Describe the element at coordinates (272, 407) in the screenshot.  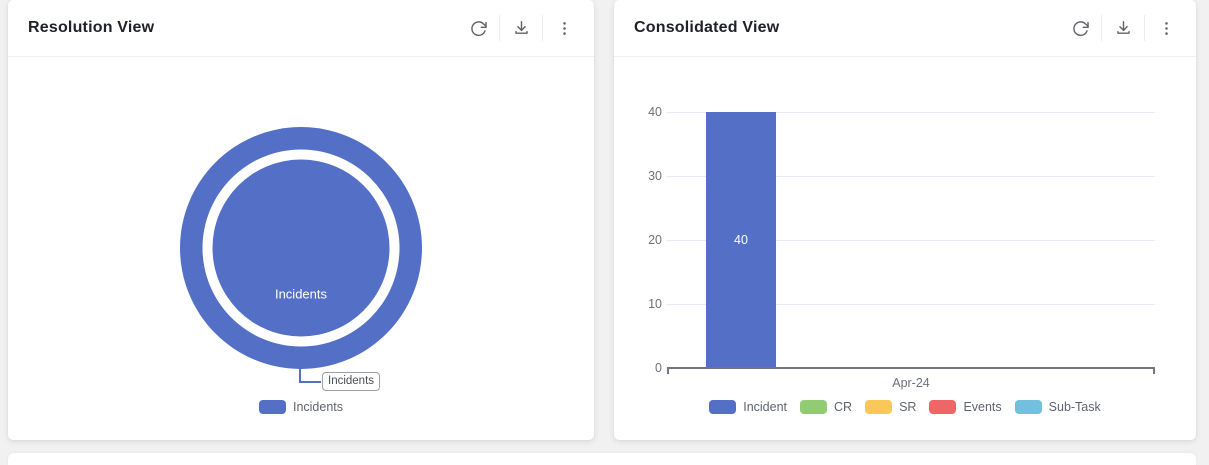
I see `legend-swatch-incidents` at that location.